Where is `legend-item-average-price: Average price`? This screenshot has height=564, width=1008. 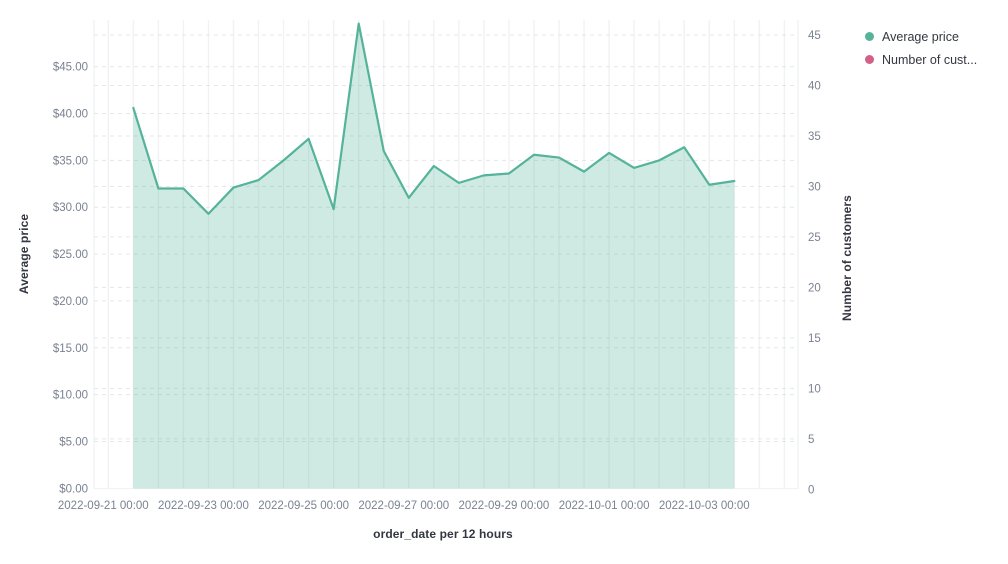
legend-item-average-price: Average price is located at coordinates (934, 36).